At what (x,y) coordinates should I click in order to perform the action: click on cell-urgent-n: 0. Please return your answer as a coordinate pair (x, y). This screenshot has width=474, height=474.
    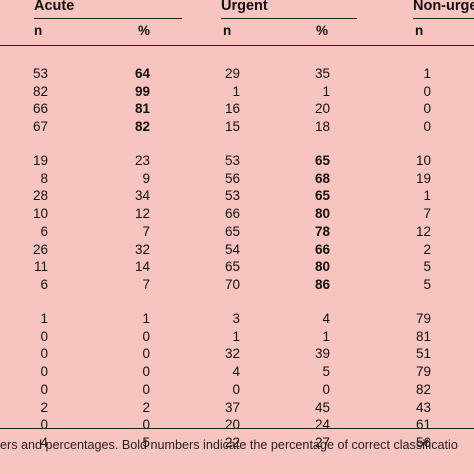
    Looking at the image, I should click on (236, 389).